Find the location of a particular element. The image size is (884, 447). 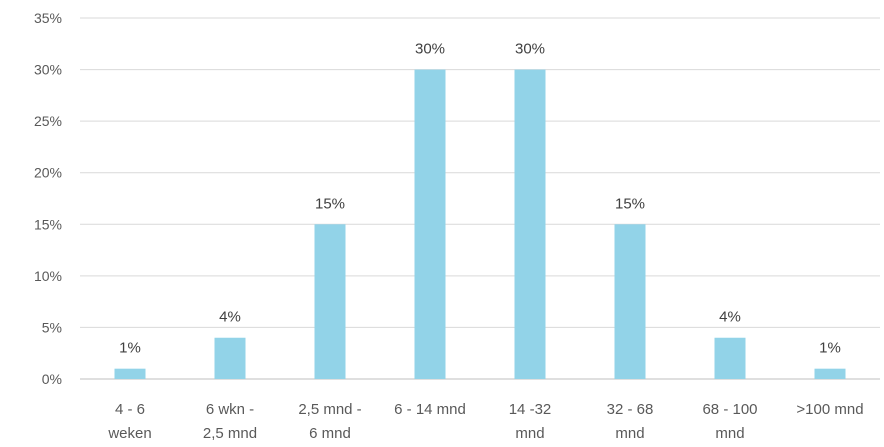

x-tick-label: 68 - 100 is located at coordinates (729, 409).